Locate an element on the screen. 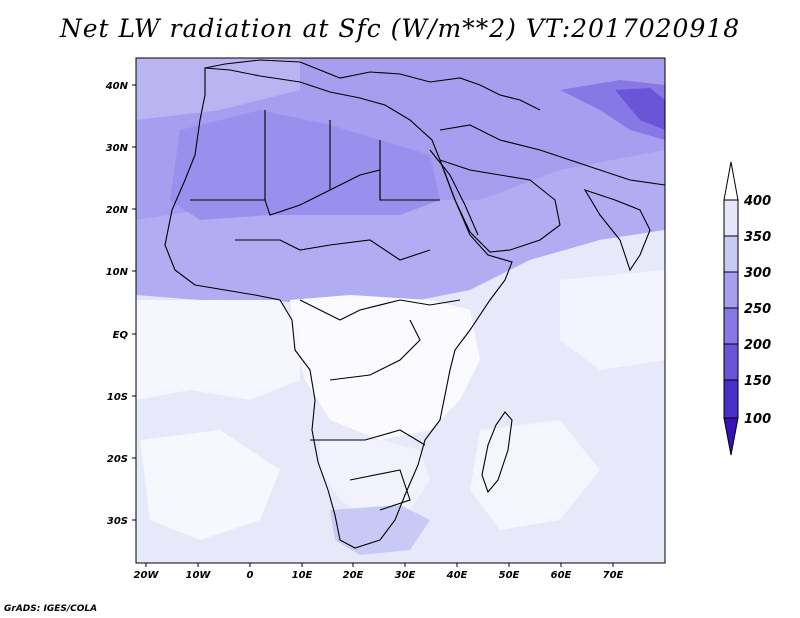 The image size is (800, 618). x-tick-label: 60E is located at coordinates (561, 575).